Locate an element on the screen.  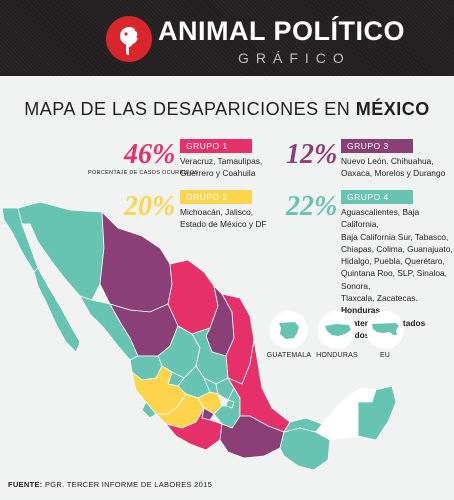
group1-note: PORCENTAJE DE CASOS OCURRIDOS is located at coordinates (143, 173).